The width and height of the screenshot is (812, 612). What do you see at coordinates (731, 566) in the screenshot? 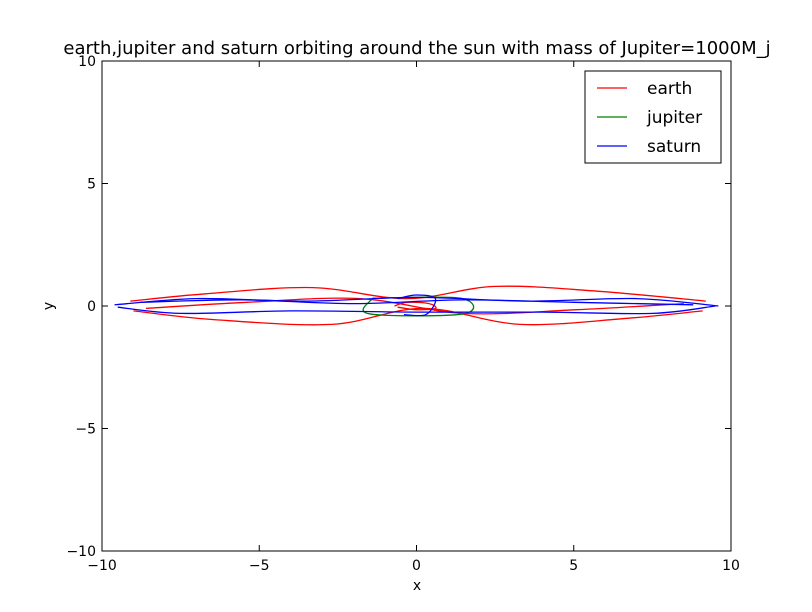
I see `x-tick-label: 10` at bounding box center [731, 566].